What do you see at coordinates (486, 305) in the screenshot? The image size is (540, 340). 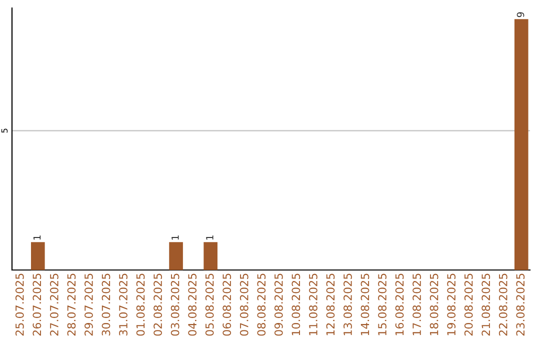 I see `x-tick-label: 21.08.2025` at bounding box center [486, 305].